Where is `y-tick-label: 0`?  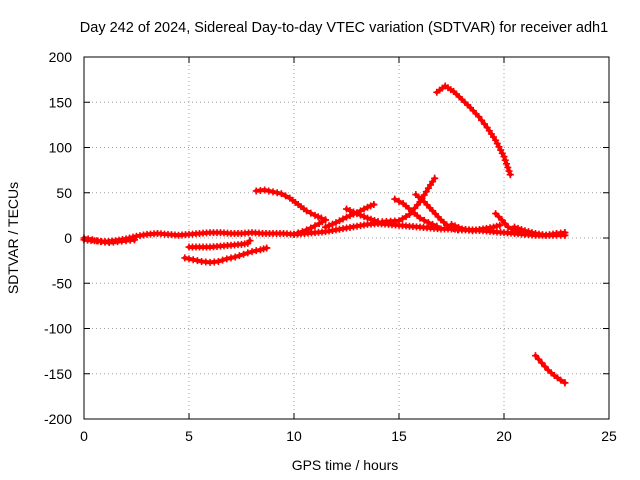
y-tick-label: 0 is located at coordinates (68, 238).